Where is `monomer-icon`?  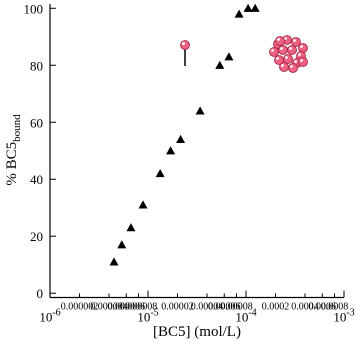 monomer-icon is located at coordinates (185, 53).